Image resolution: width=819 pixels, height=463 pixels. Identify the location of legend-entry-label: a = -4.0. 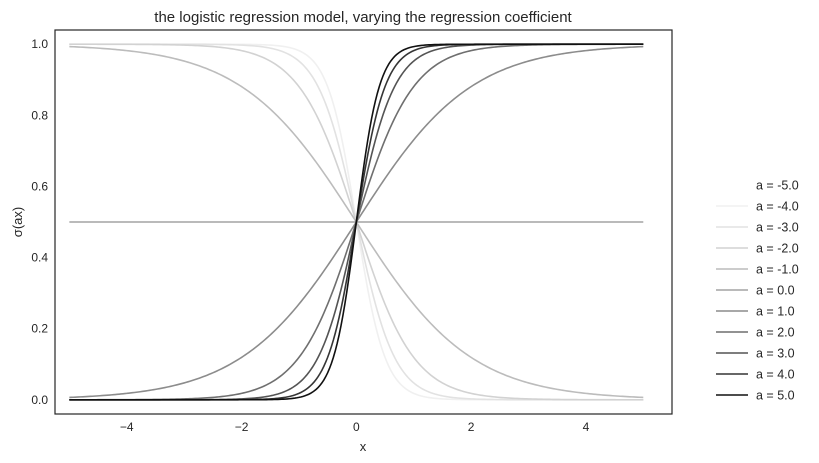
(777, 207).